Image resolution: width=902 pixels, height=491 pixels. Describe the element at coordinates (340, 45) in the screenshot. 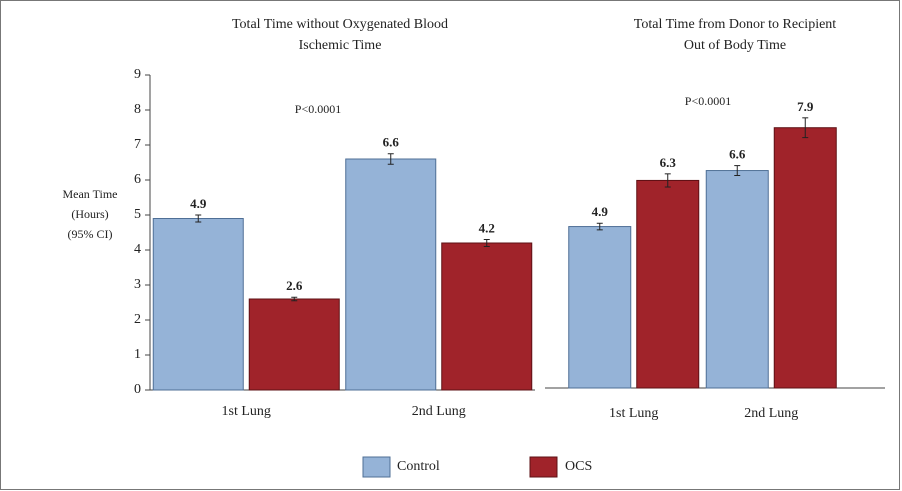

I see `chart-subtitle: Ischemic Time` at that location.